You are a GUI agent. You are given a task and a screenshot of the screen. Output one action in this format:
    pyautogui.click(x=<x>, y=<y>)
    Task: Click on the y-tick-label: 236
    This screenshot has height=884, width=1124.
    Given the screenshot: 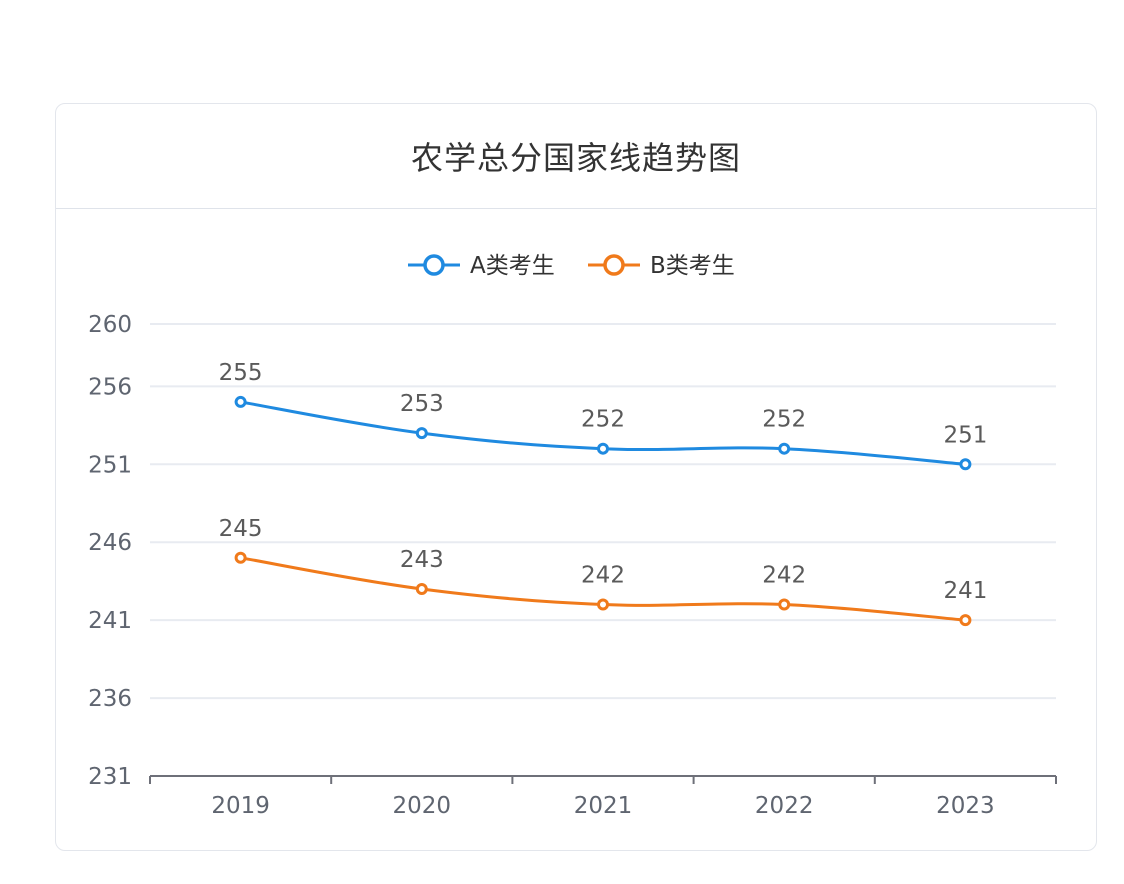 What is the action you would take?
    pyautogui.click(x=110, y=699)
    